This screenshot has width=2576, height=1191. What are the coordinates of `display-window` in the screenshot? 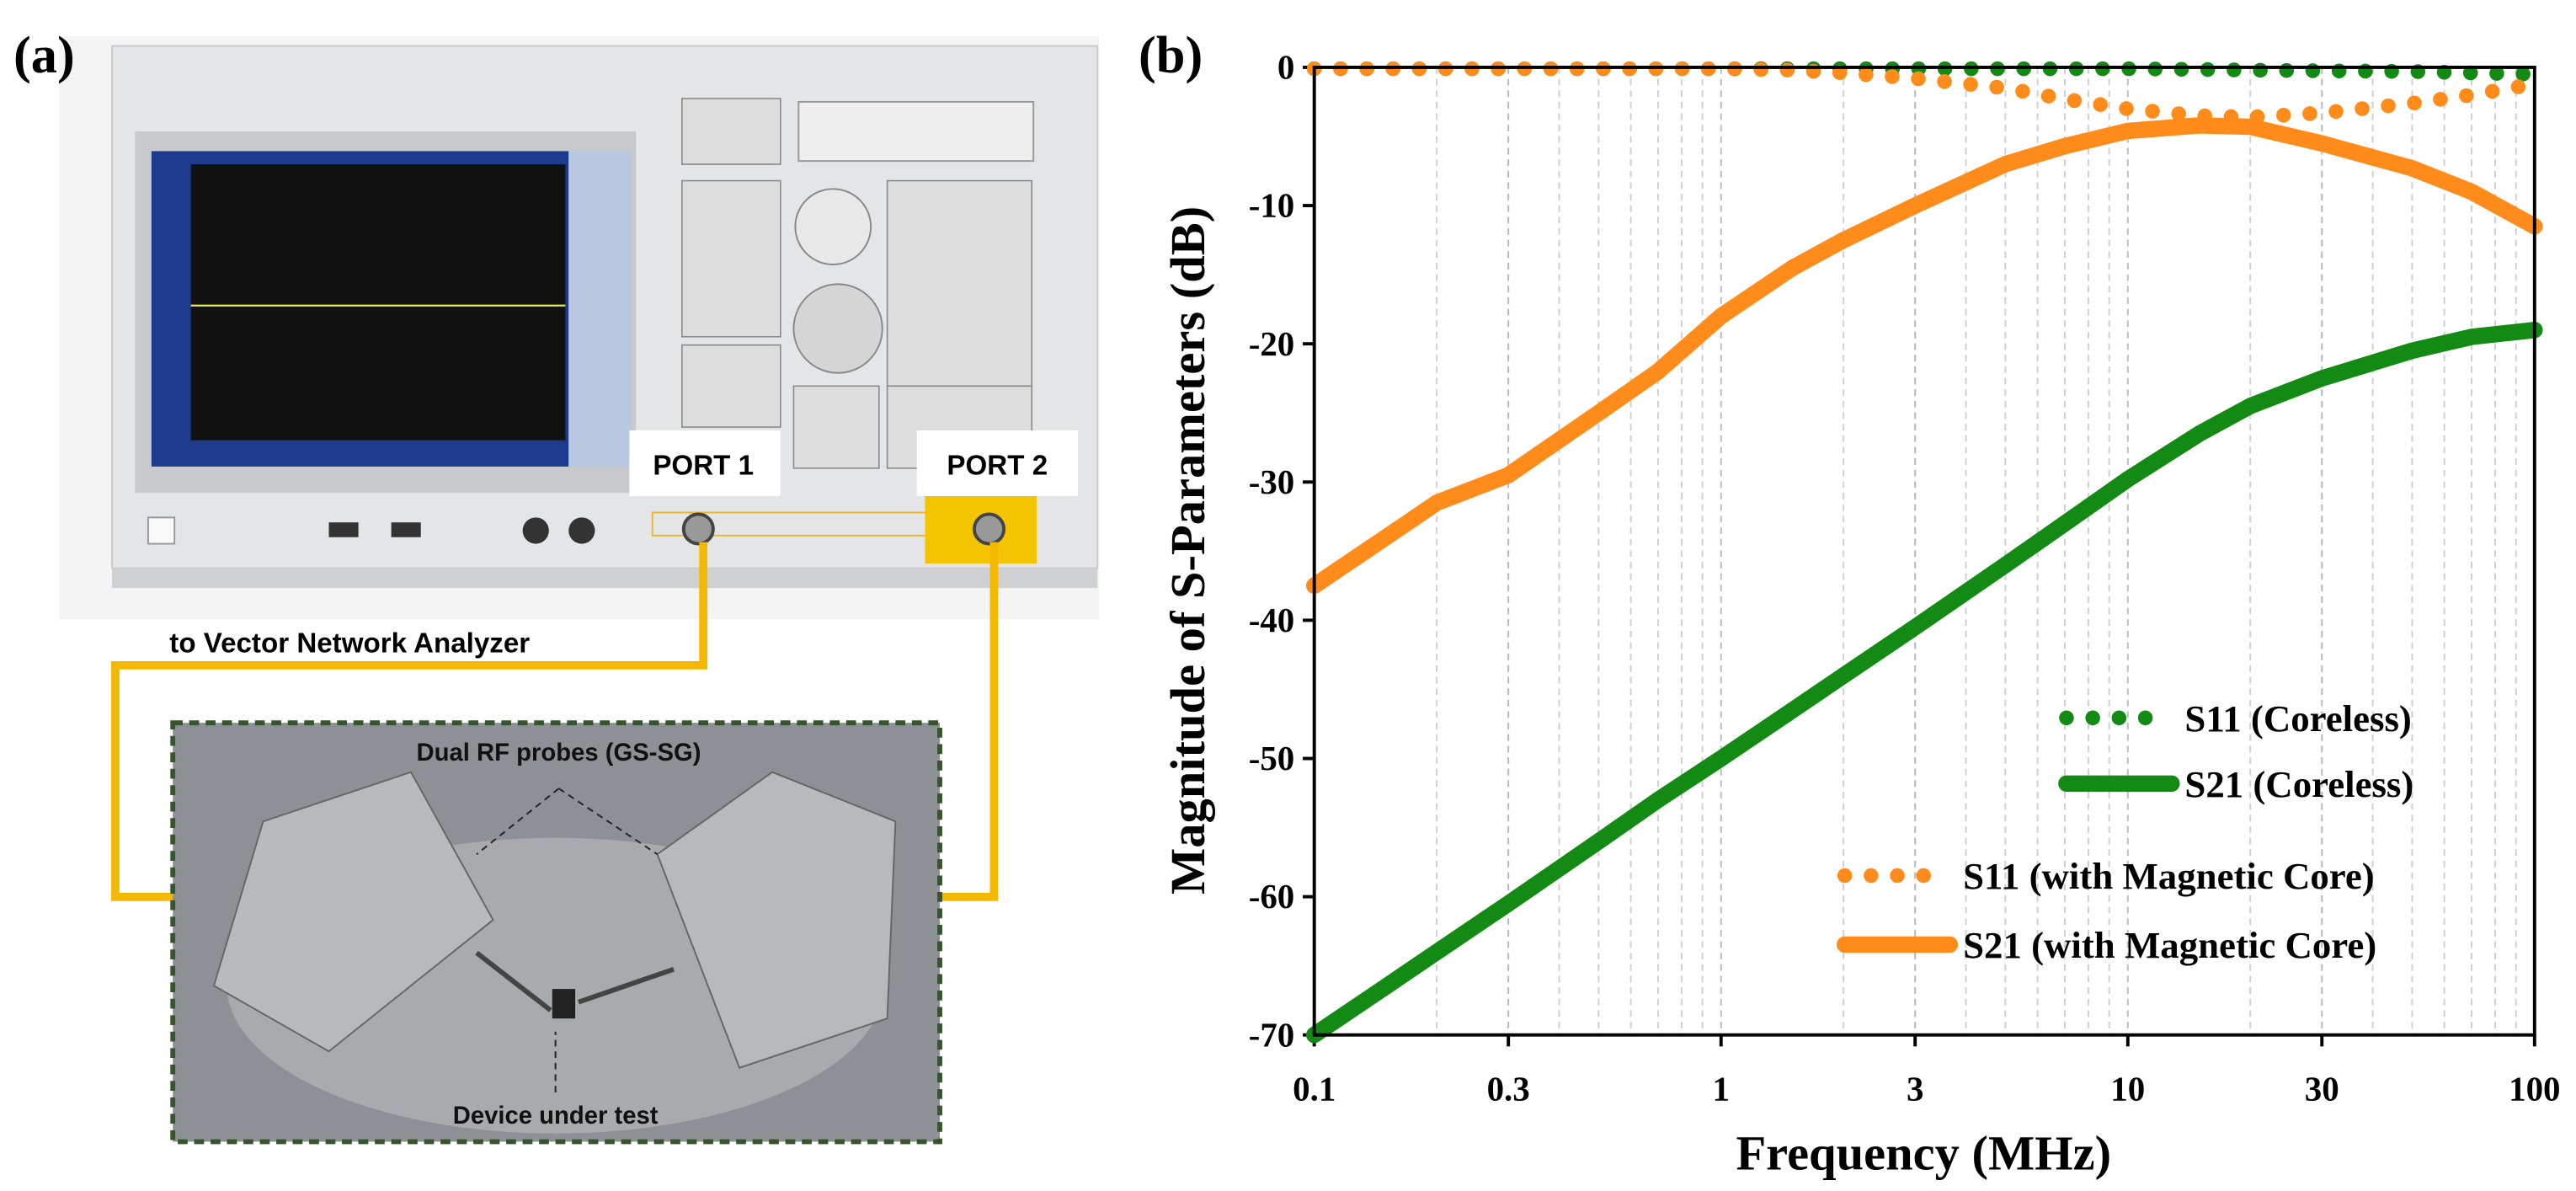 It's located at (916, 131).